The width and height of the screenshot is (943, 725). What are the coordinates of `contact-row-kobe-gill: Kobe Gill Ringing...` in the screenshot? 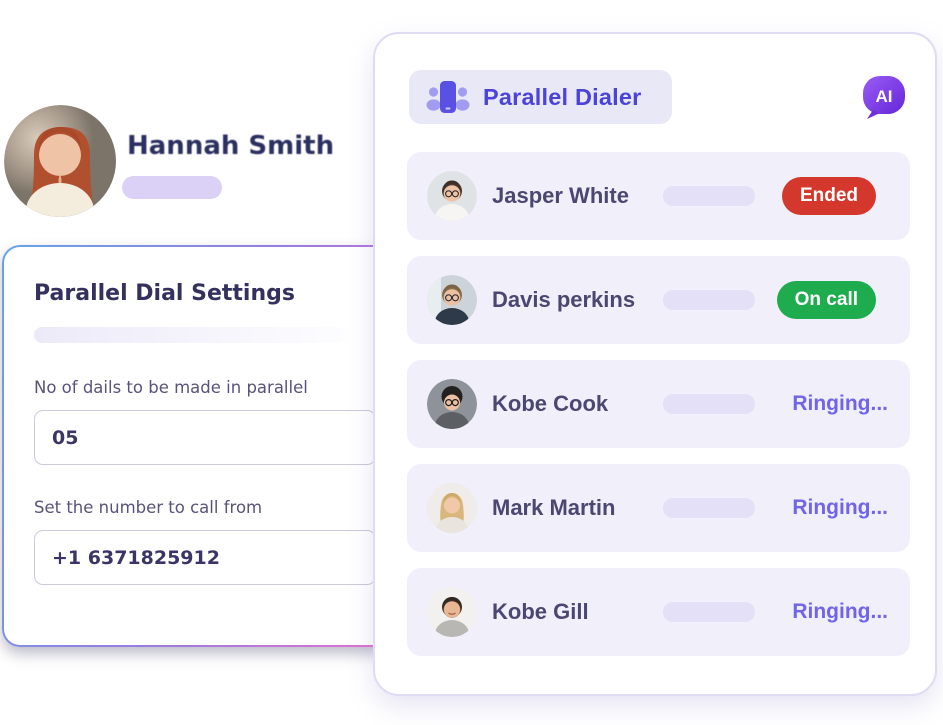 It's located at (658, 612).